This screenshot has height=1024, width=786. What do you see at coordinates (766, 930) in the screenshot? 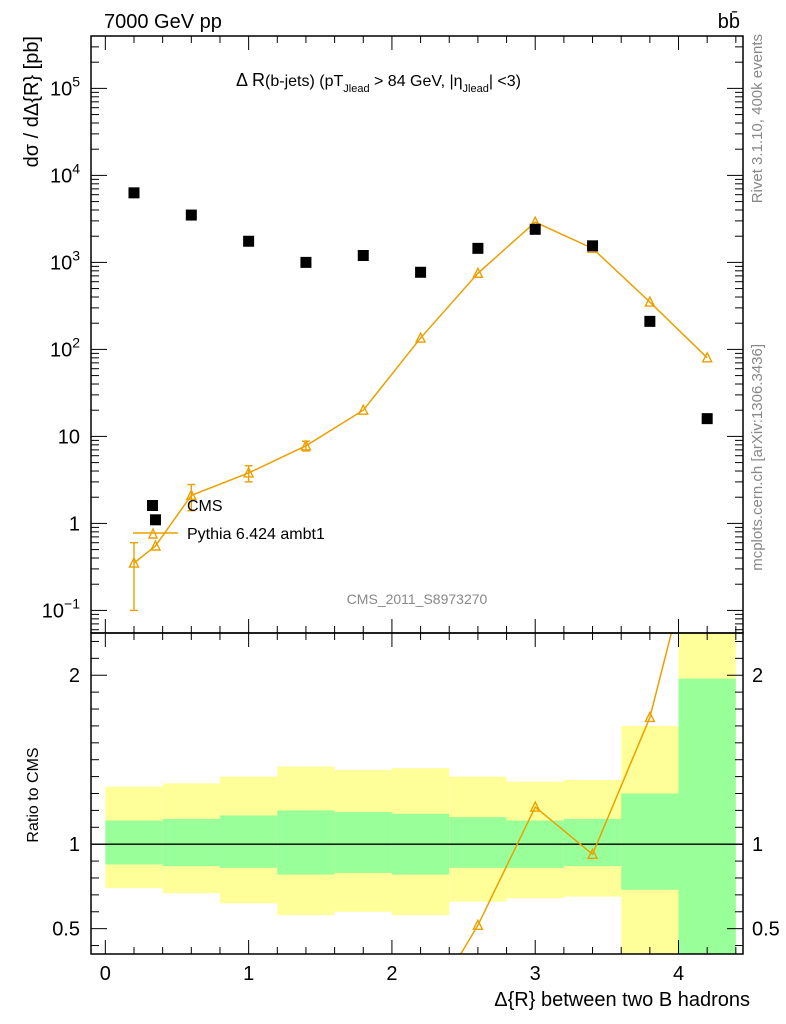
I see `ratio-y-tick-label-right: 0.5` at bounding box center [766, 930].